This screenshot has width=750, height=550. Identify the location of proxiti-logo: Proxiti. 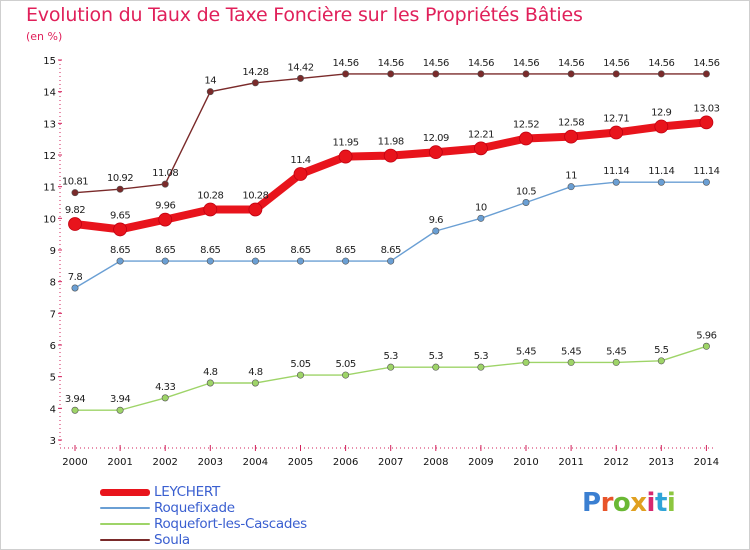
(629, 503).